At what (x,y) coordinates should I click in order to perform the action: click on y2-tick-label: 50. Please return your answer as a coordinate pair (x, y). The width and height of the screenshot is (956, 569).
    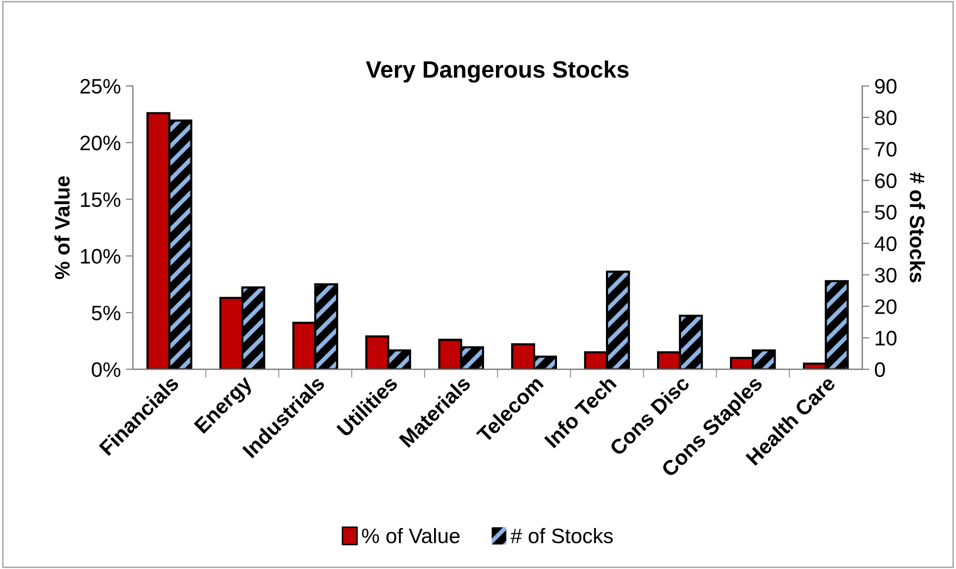
    Looking at the image, I should click on (885, 212).